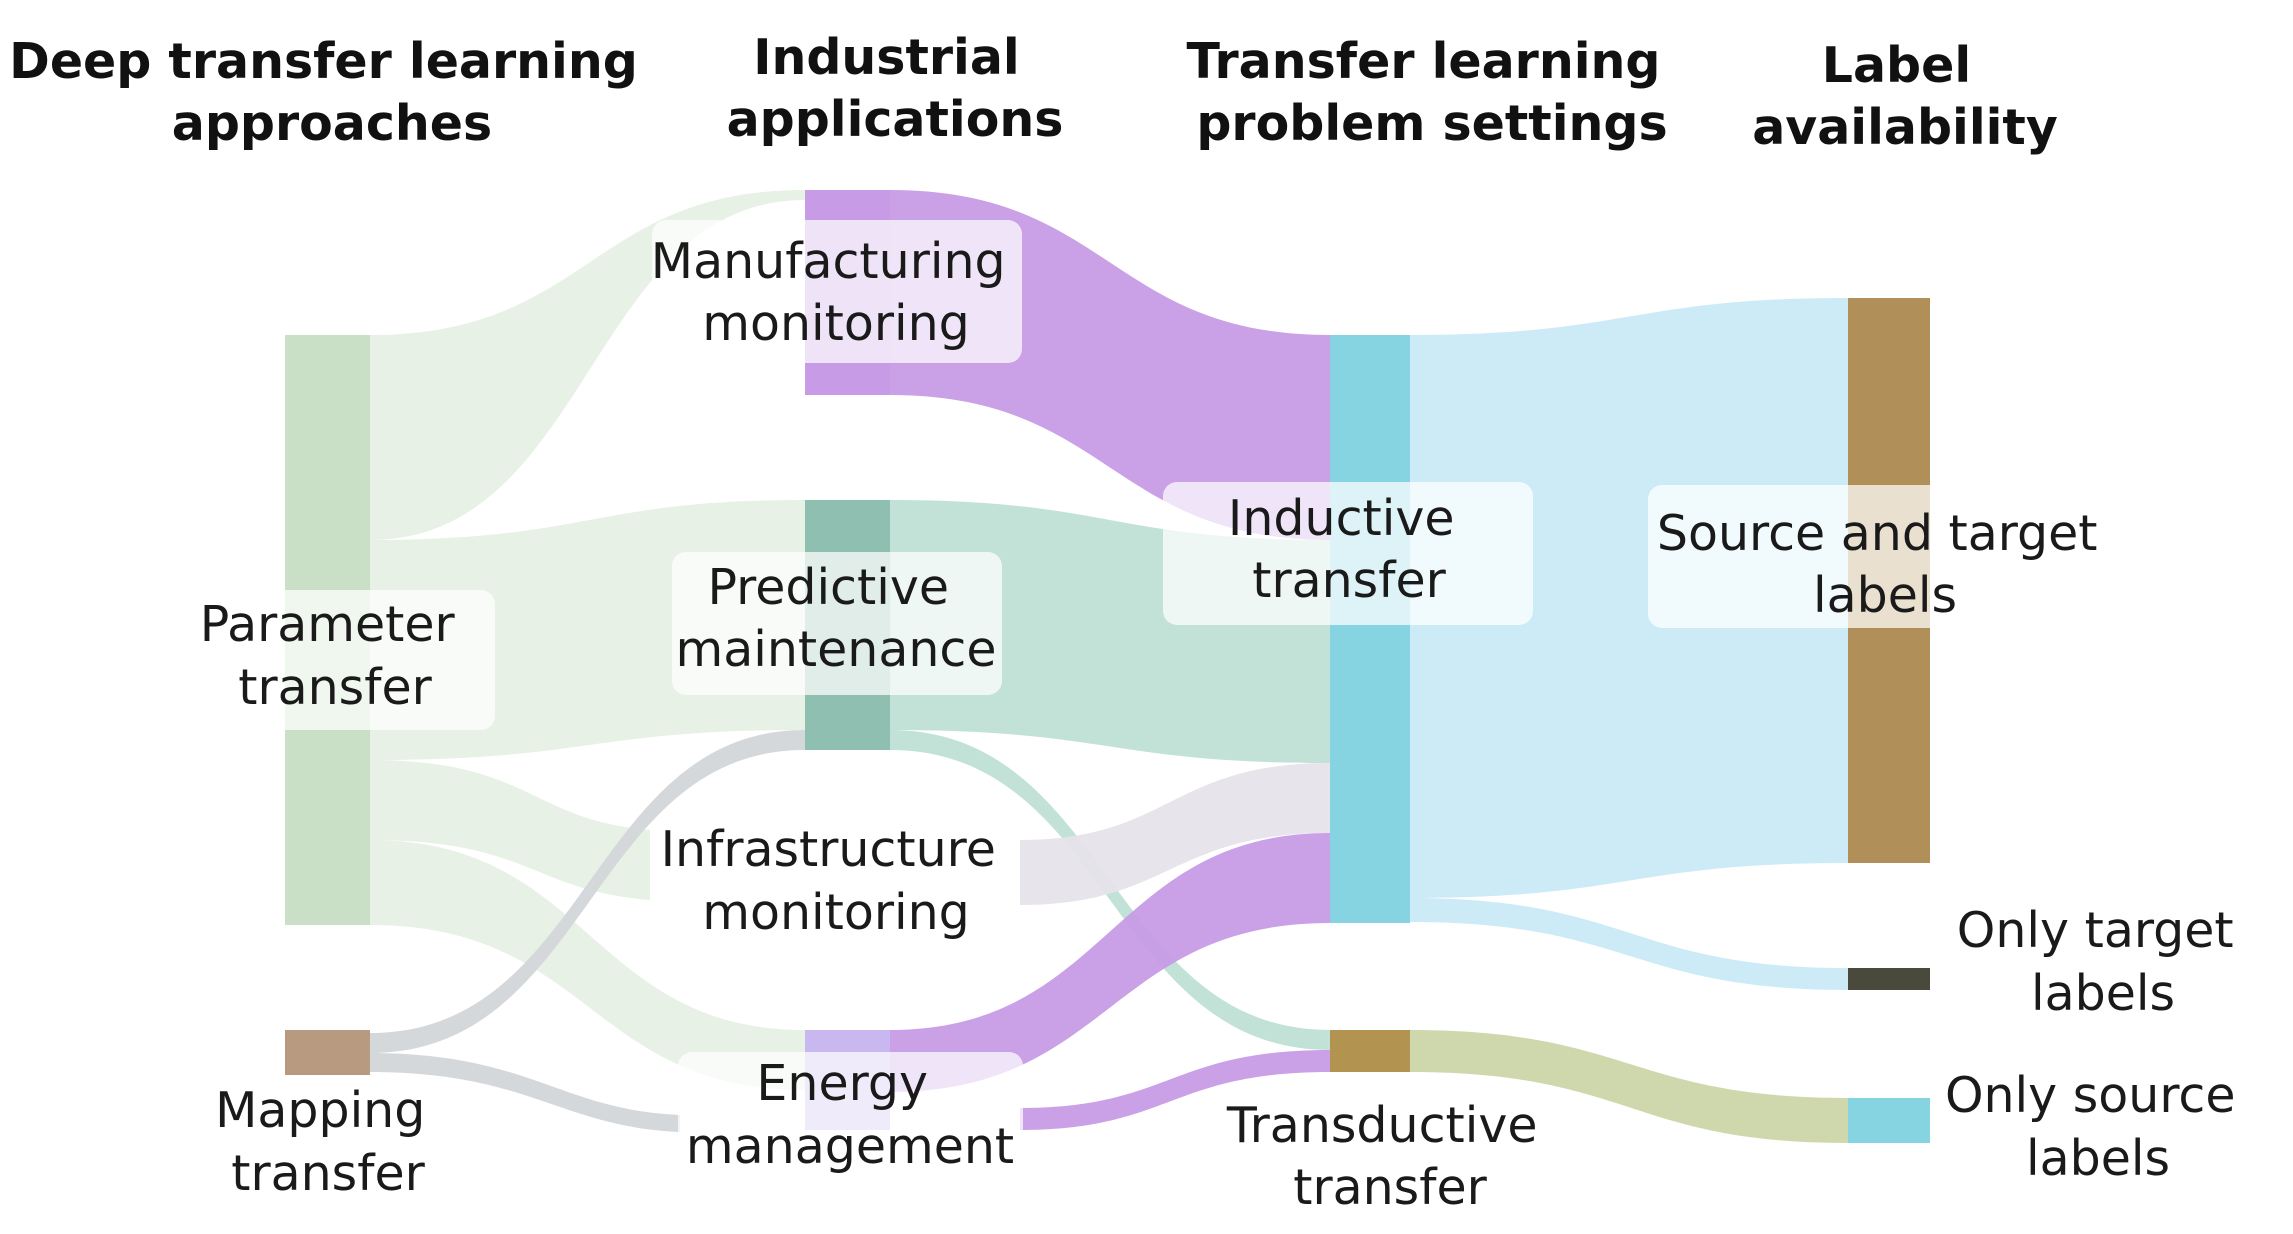  Describe the element at coordinates (836, 292) in the screenshot. I see `label-manufacturing-monitoring: Manufacturing monitoring` at that location.